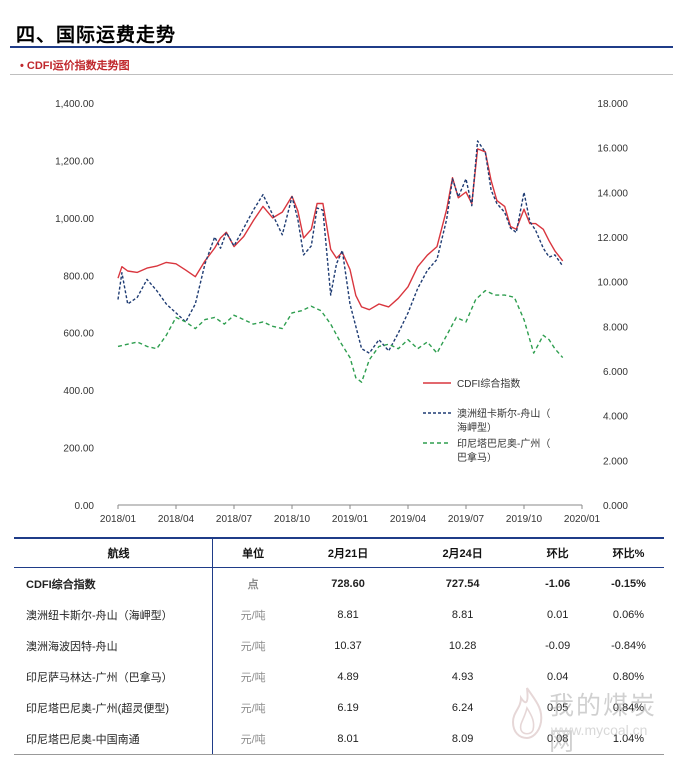 The width and height of the screenshot is (685, 758). What do you see at coordinates (348, 676) in the screenshot?
I see `value-date1: 4.89` at bounding box center [348, 676].